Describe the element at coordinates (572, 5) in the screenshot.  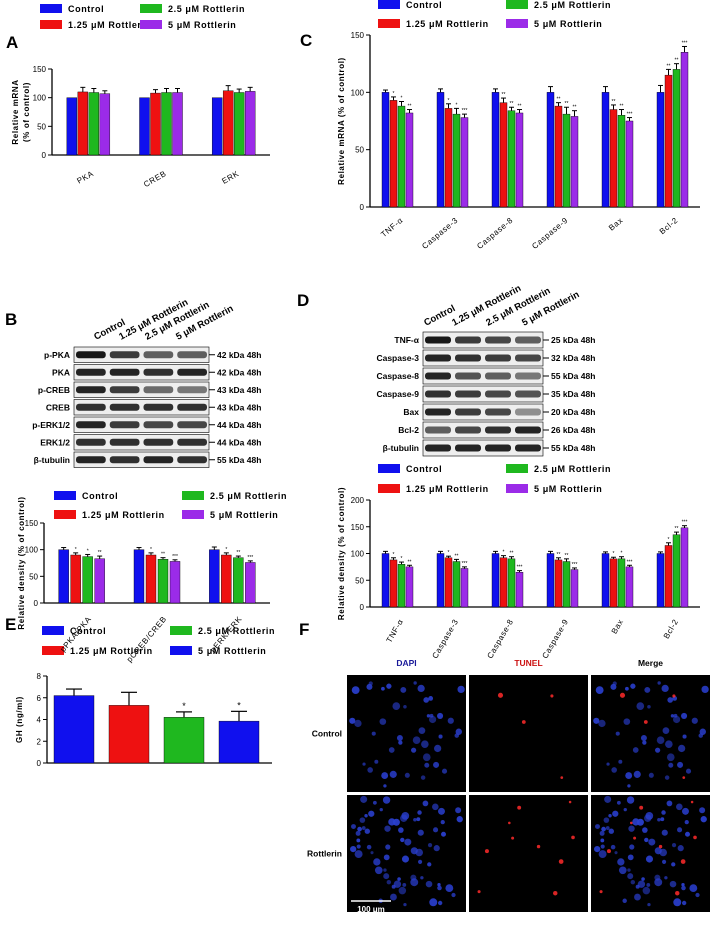
I see `legend-label-r25: 2.5 μM Rottlerin` at that location.